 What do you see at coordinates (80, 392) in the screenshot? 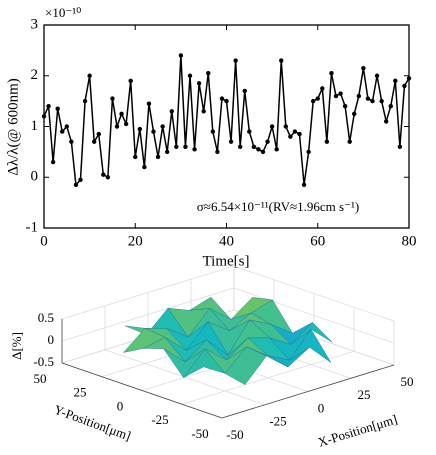
I see `y-tick-label: 25` at bounding box center [80, 392].